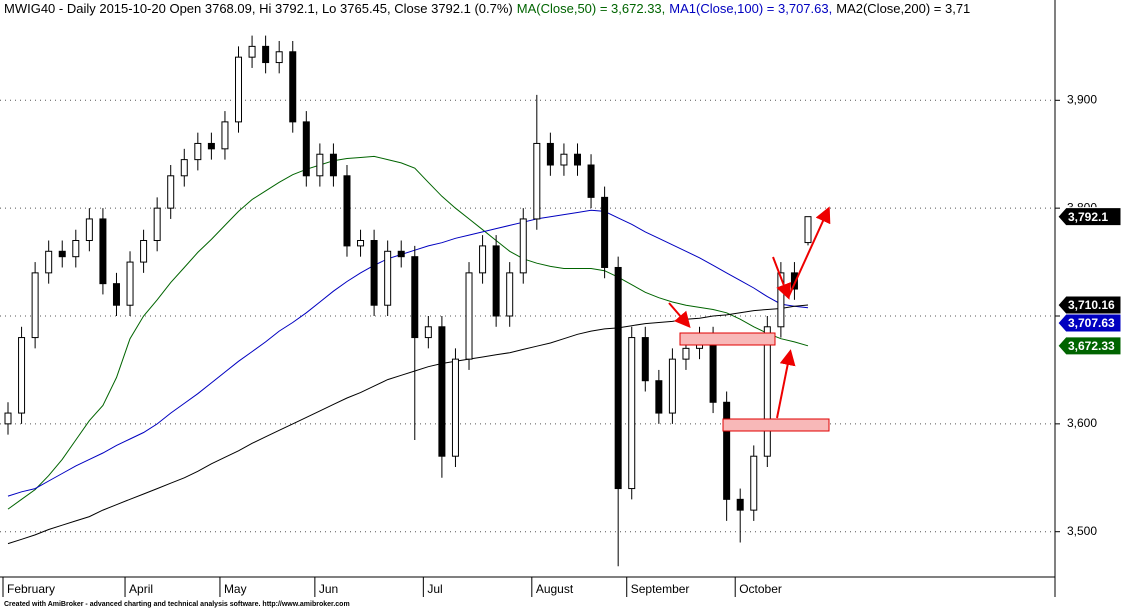 The width and height of the screenshot is (1123, 609). I want to click on x-tick-label: September, so click(660, 589).